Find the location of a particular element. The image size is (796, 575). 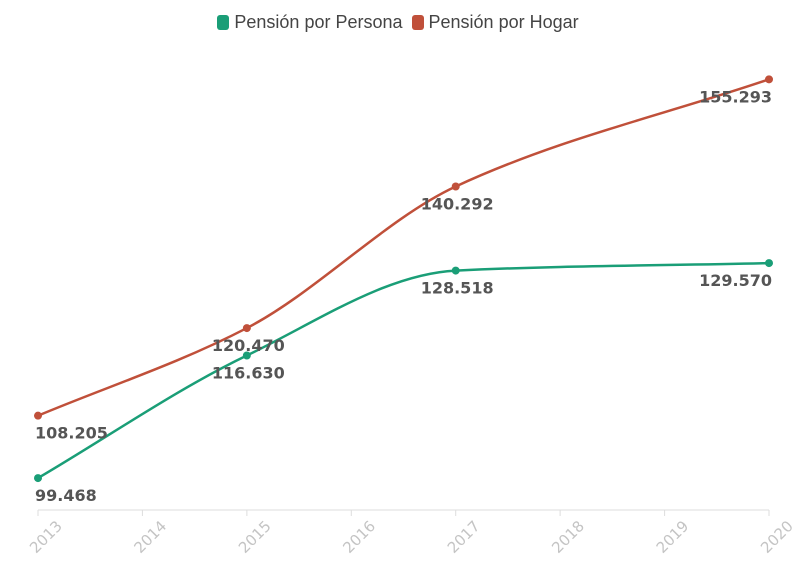

legend-swatch-hogar is located at coordinates (417, 22).